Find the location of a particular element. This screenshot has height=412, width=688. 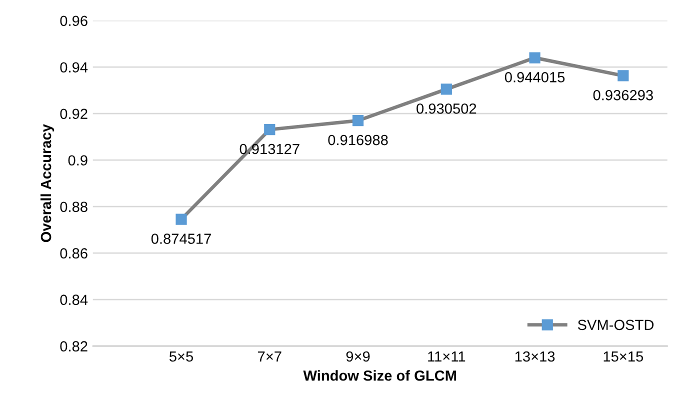

x-tick-label: 13×13 is located at coordinates (535, 356).